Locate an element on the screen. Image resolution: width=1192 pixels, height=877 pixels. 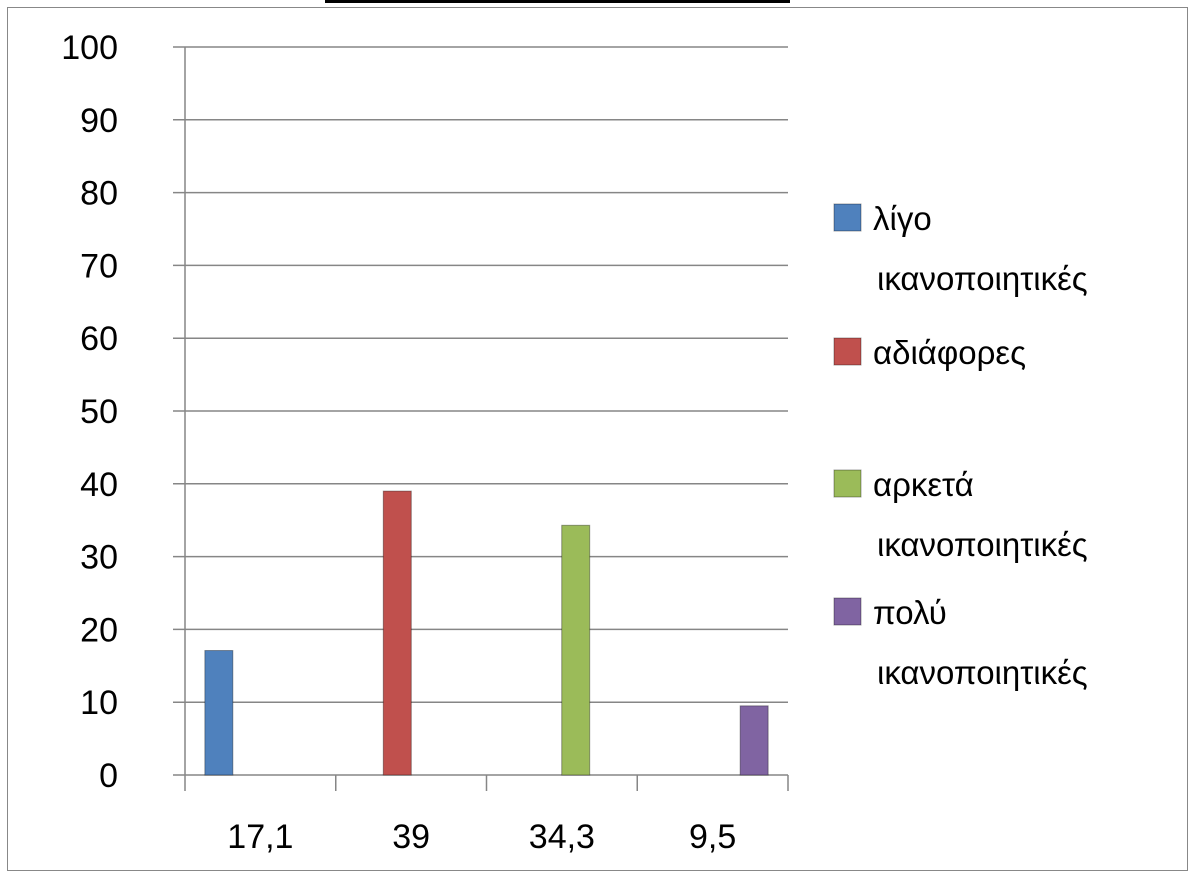
y-tick-label: 20 is located at coordinates (99, 630).